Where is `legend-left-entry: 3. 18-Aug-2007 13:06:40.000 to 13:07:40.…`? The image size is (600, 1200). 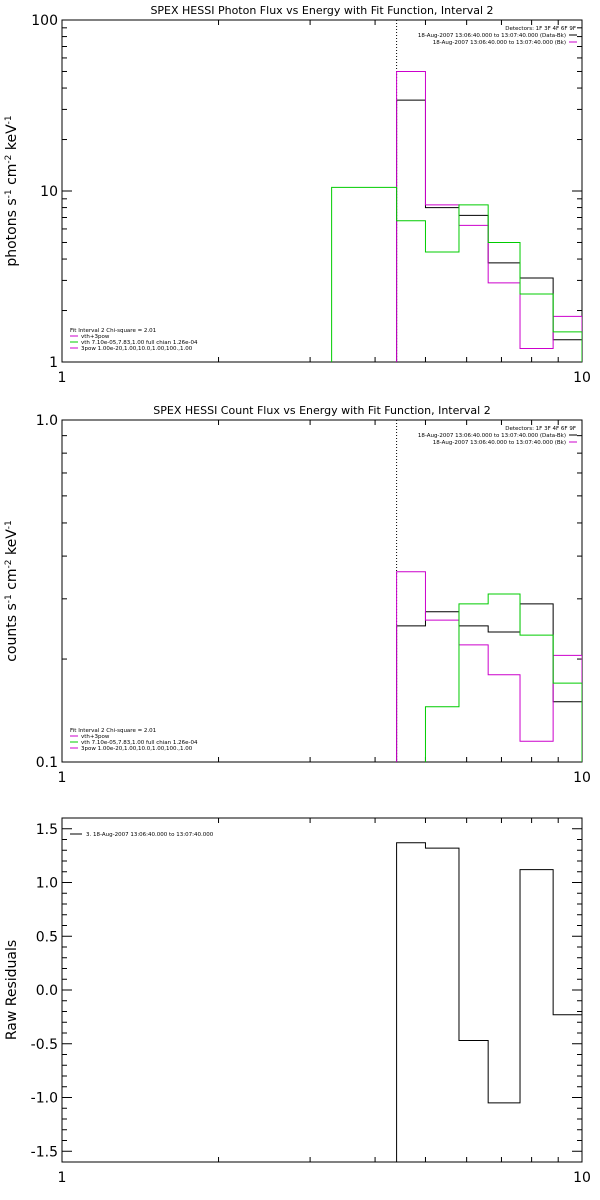 legend-left-entry: 3. 18-Aug-2007 13:06:40.000 to 13:07:40.… is located at coordinates (150, 835).